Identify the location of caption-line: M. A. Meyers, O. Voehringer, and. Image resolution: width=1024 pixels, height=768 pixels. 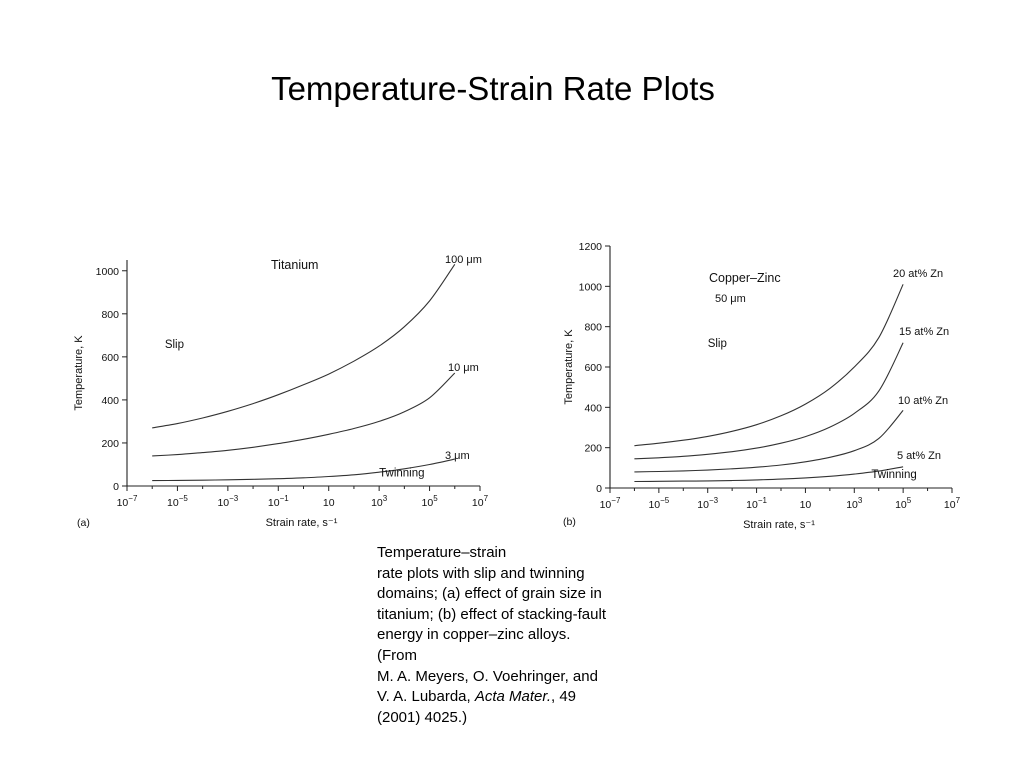
(487, 676).